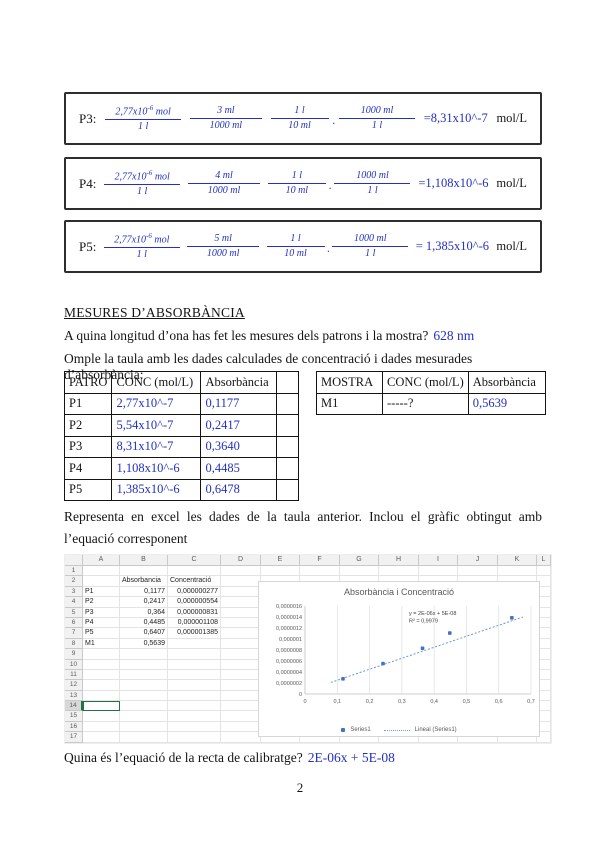  What do you see at coordinates (399, 560) in the screenshot?
I see `column-header-H: H` at bounding box center [399, 560].